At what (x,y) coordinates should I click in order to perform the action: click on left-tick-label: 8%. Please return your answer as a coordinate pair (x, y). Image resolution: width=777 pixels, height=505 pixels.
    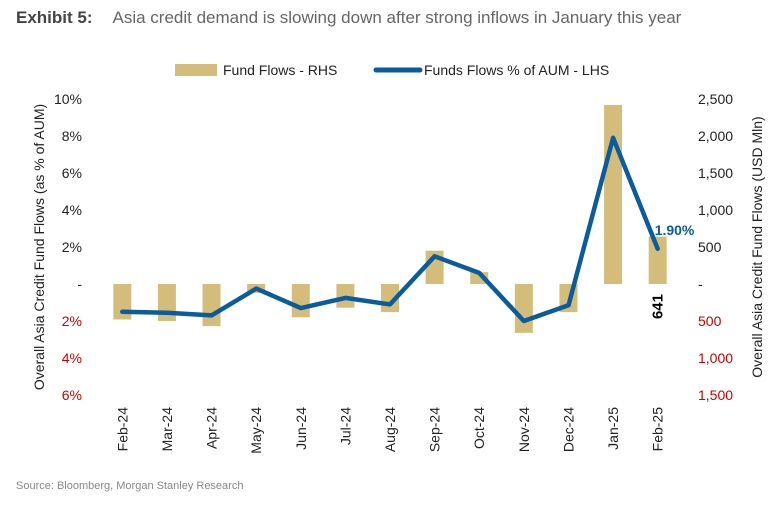
    Looking at the image, I should click on (72, 136).